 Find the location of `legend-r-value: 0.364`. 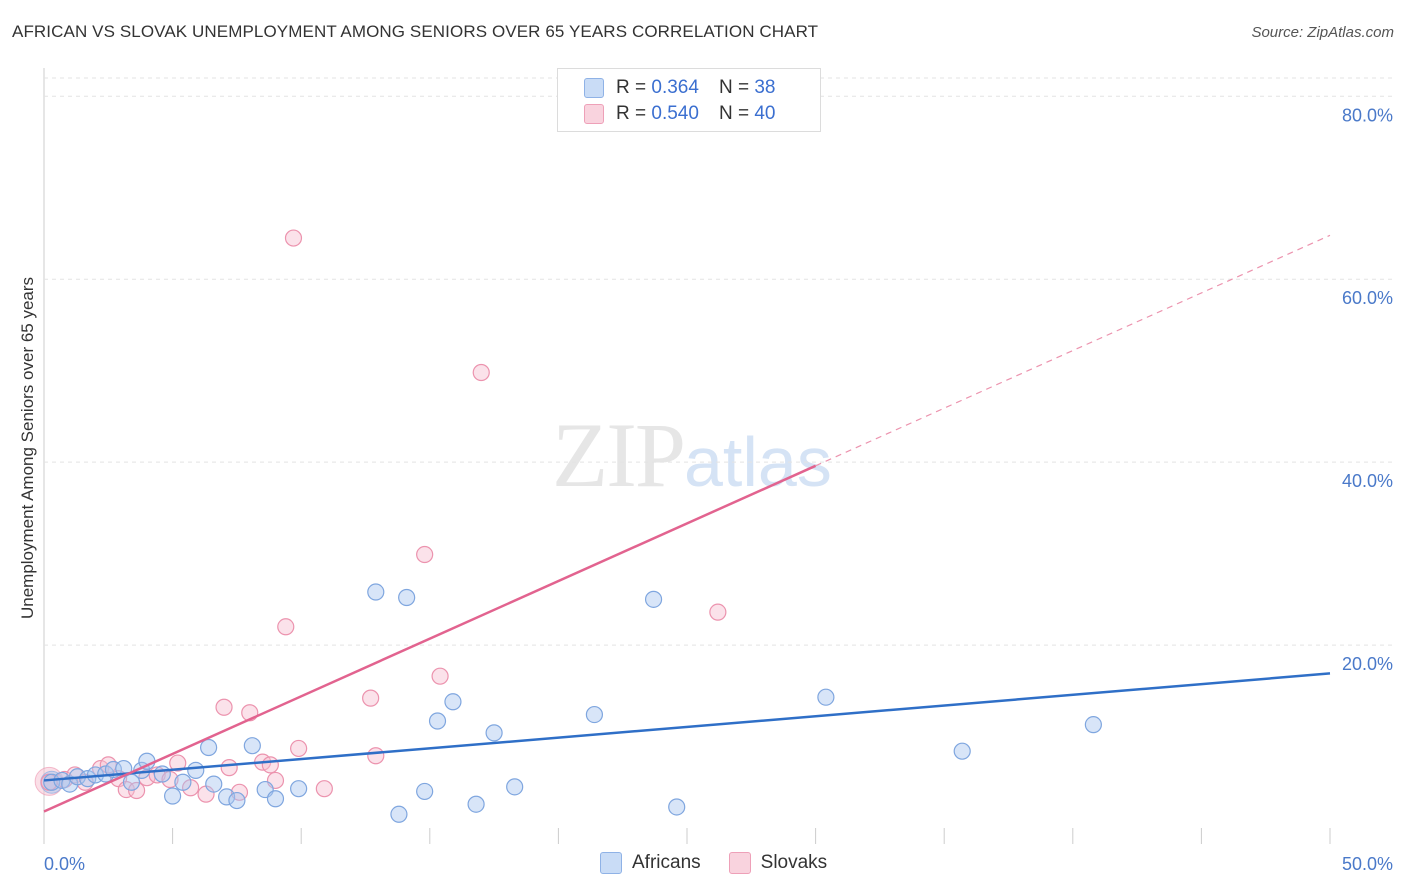

legend-r-value: 0.364 is located at coordinates (675, 87).